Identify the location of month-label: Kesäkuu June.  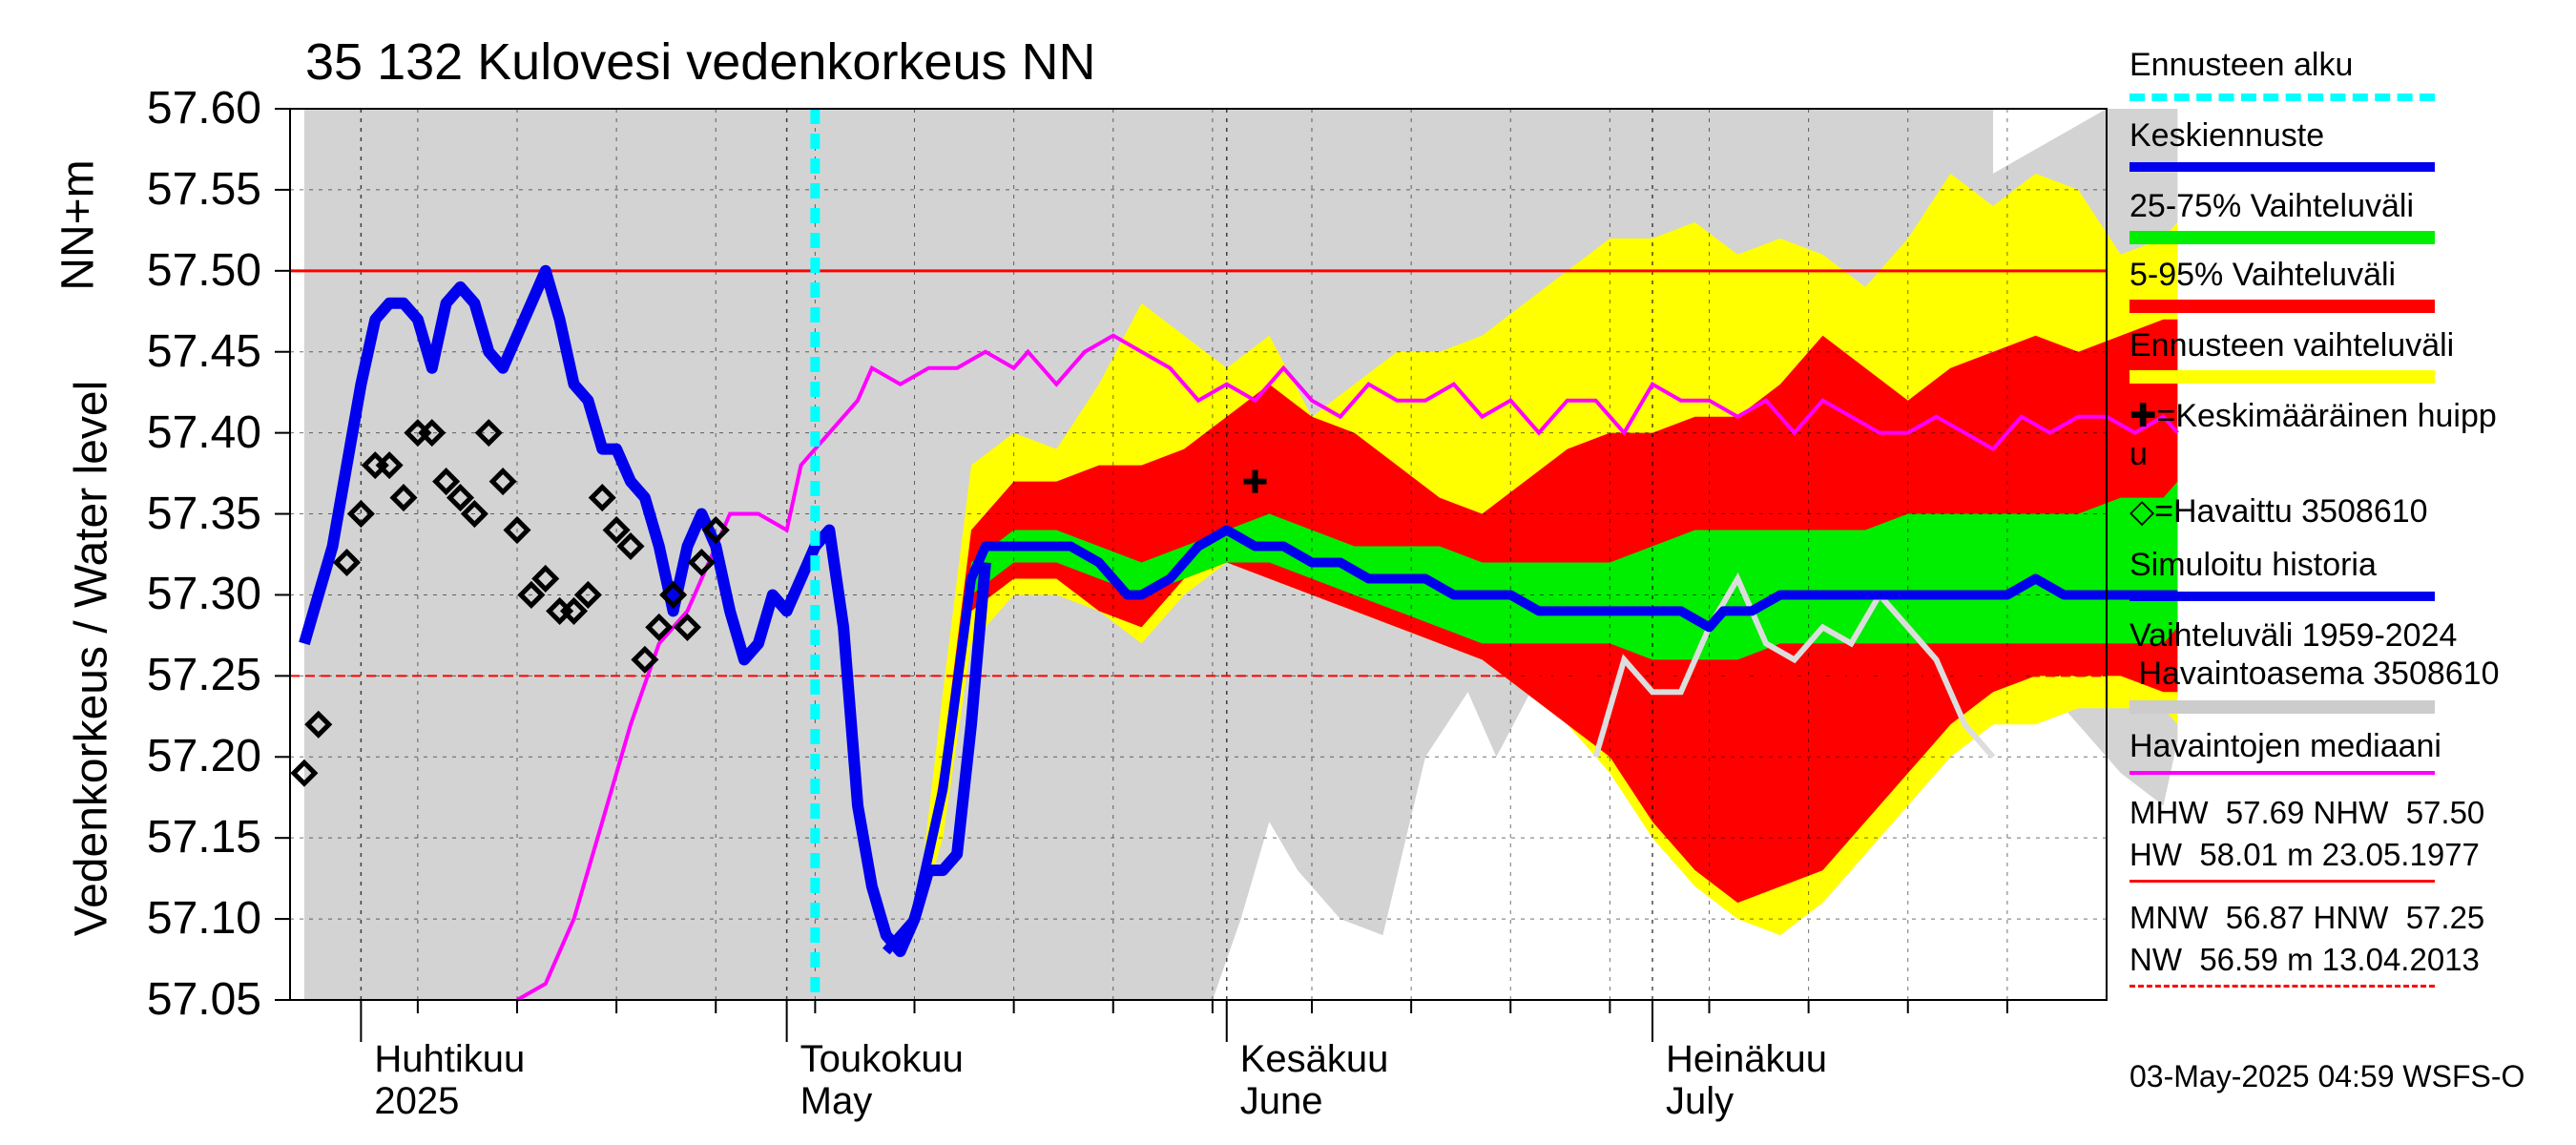
(1314, 1080).